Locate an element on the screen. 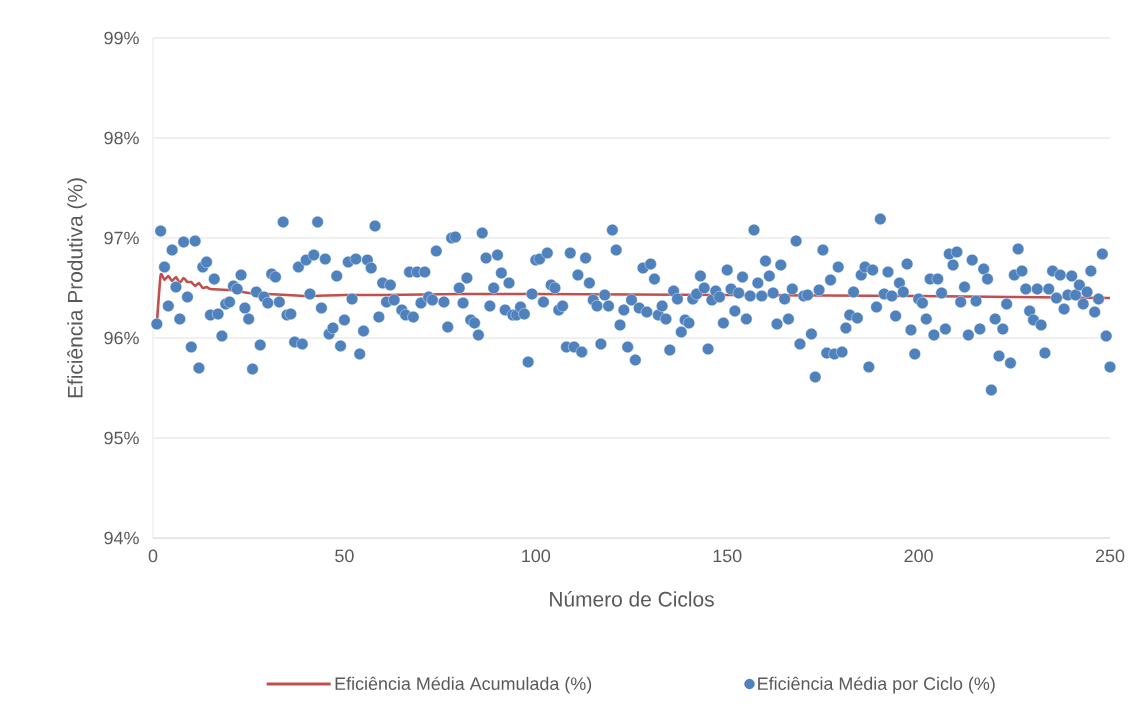 The image size is (1148, 718). y-tick-label: 94% is located at coordinates (121, 538).